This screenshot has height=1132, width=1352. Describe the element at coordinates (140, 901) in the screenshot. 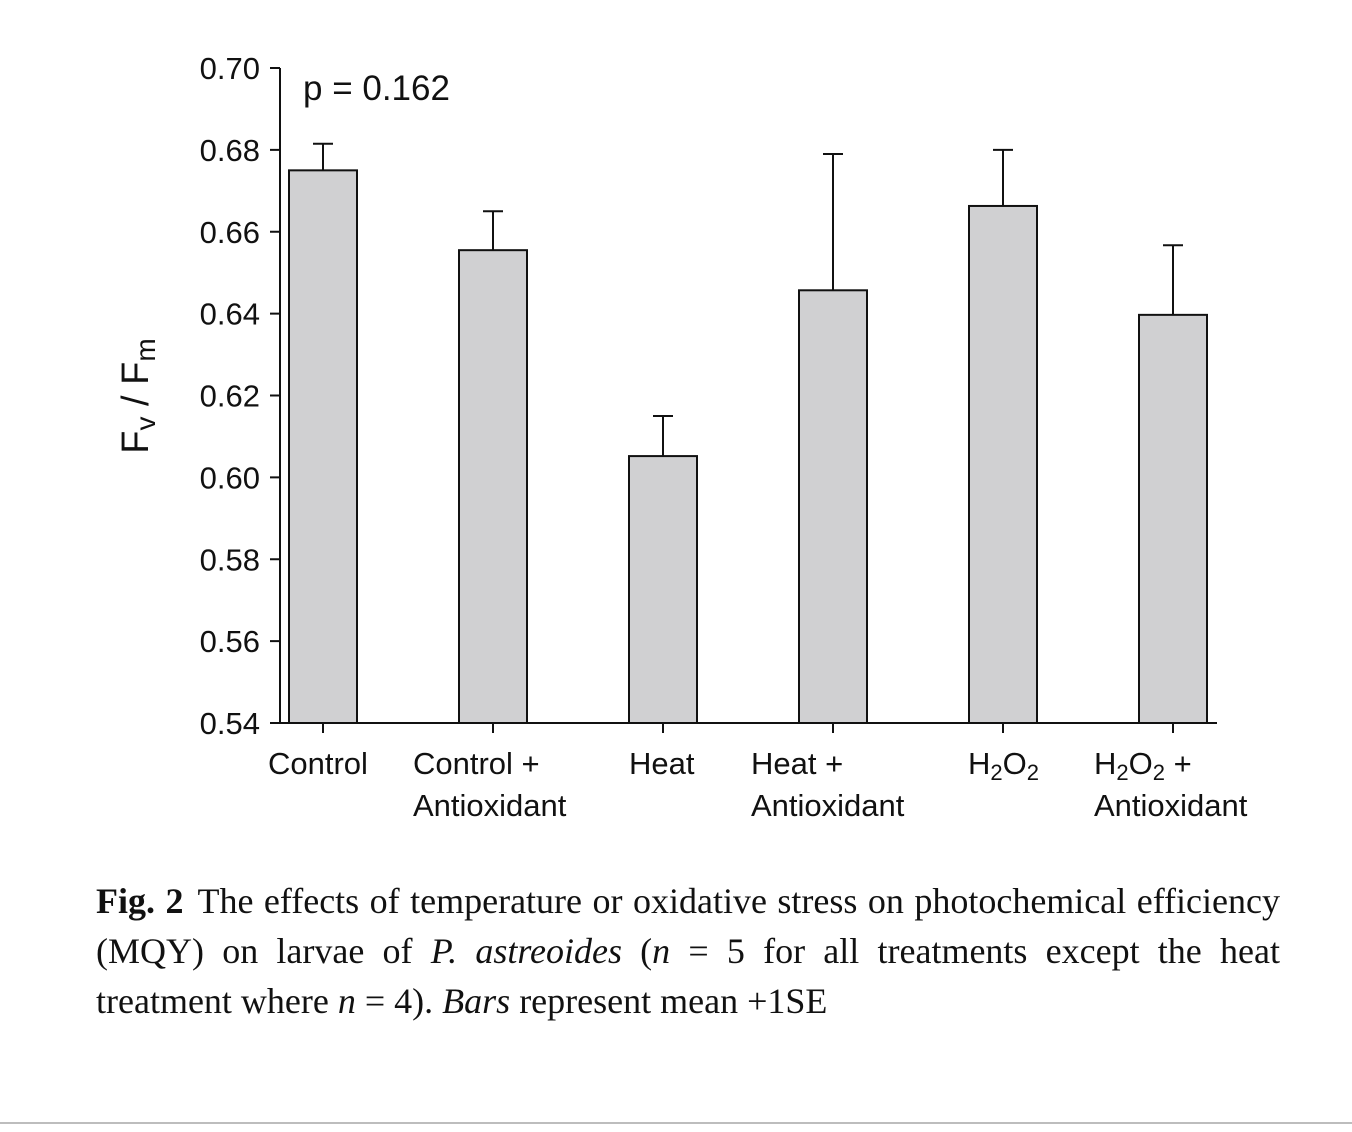

I see `figure-label: Fig. 2` at that location.